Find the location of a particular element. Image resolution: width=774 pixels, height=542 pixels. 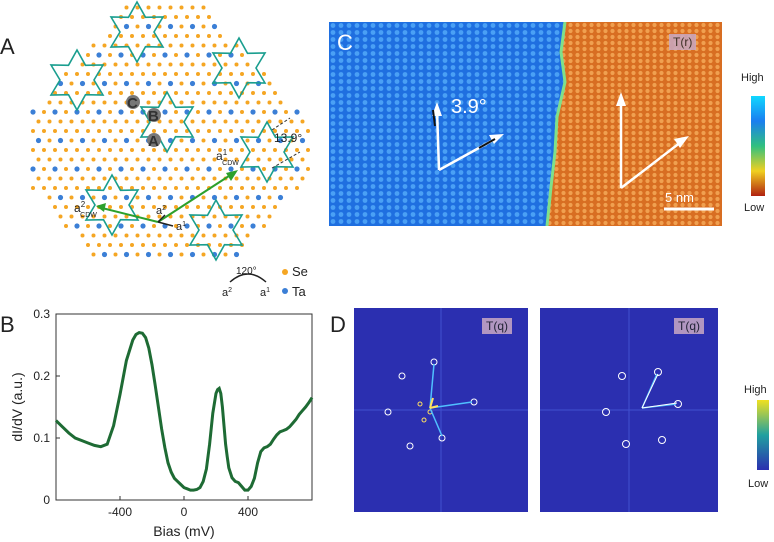

cdw2-arrowhead is located at coordinates (101, 207).